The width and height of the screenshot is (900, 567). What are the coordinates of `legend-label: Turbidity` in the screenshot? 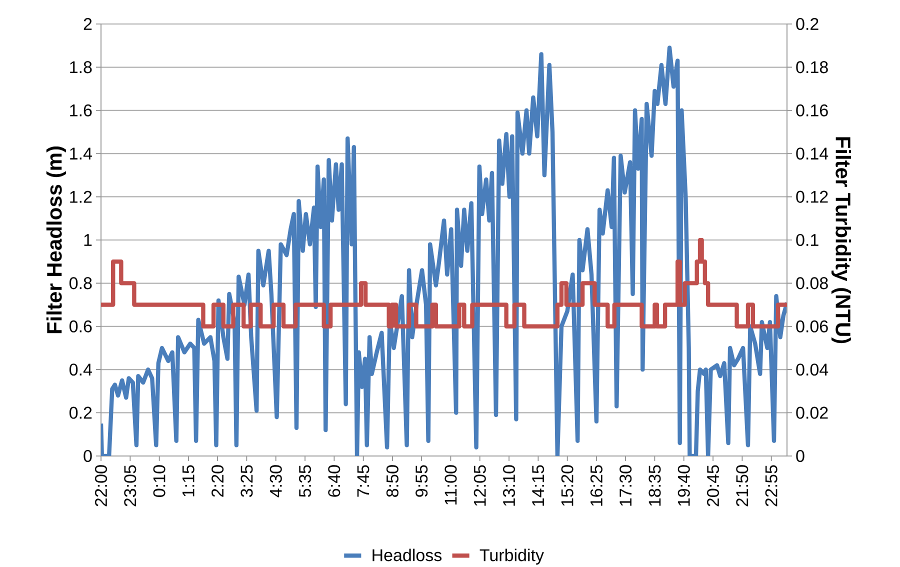 It's located at (512, 556).